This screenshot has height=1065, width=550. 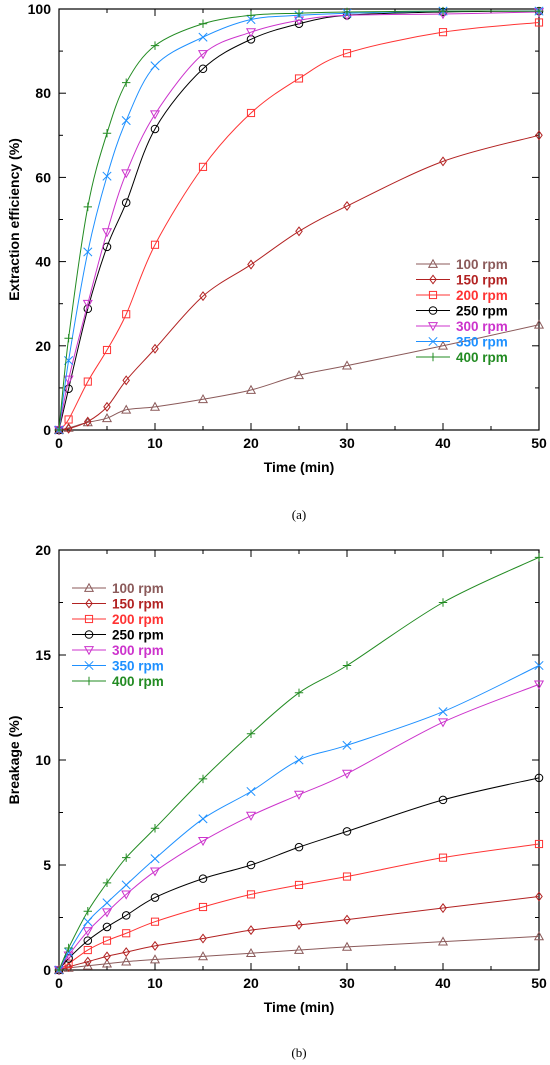 What do you see at coordinates (138, 588) in the screenshot?
I see `panel-b-legend-label: 100 rpm` at bounding box center [138, 588].